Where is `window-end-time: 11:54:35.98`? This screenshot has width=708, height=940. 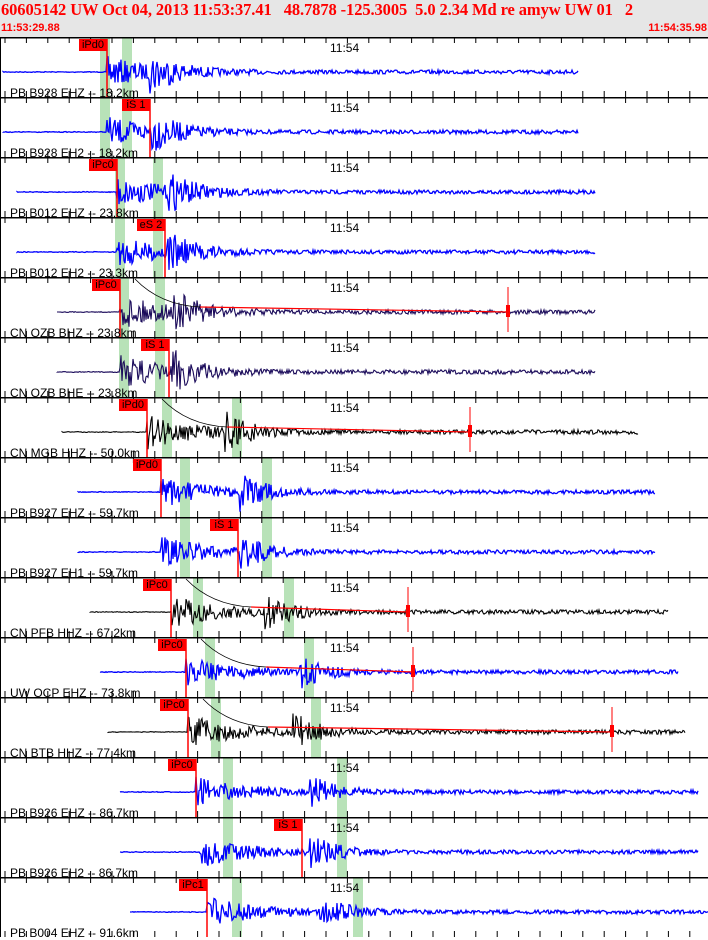 window-end-time: 11:54:35.98 is located at coordinates (677, 28).